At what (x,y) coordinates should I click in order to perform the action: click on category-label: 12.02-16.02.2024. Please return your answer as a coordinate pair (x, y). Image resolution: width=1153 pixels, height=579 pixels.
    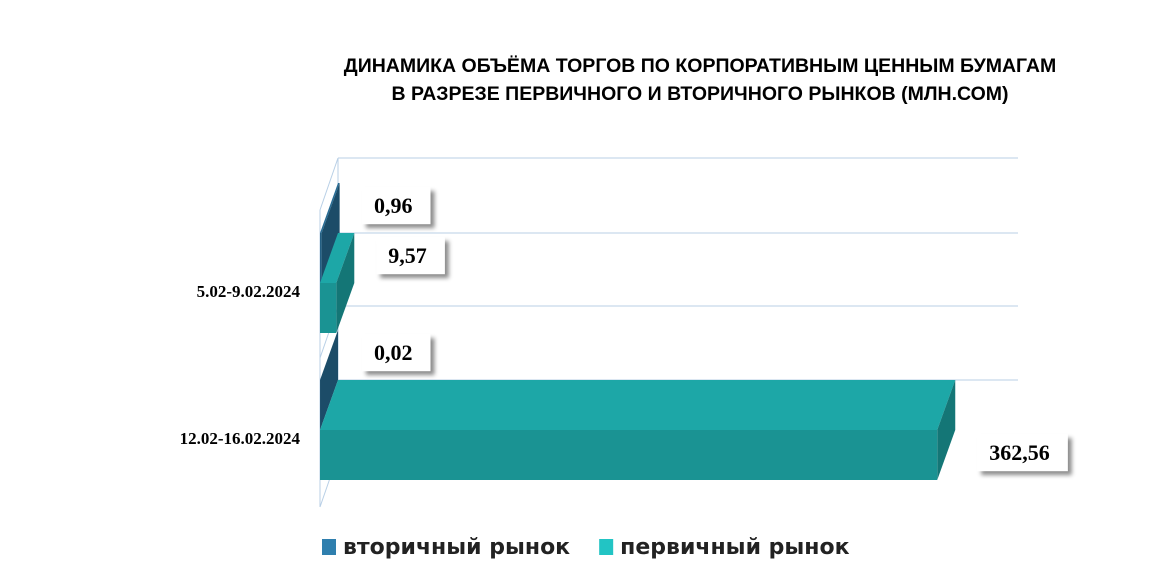
    Looking at the image, I should click on (240, 438).